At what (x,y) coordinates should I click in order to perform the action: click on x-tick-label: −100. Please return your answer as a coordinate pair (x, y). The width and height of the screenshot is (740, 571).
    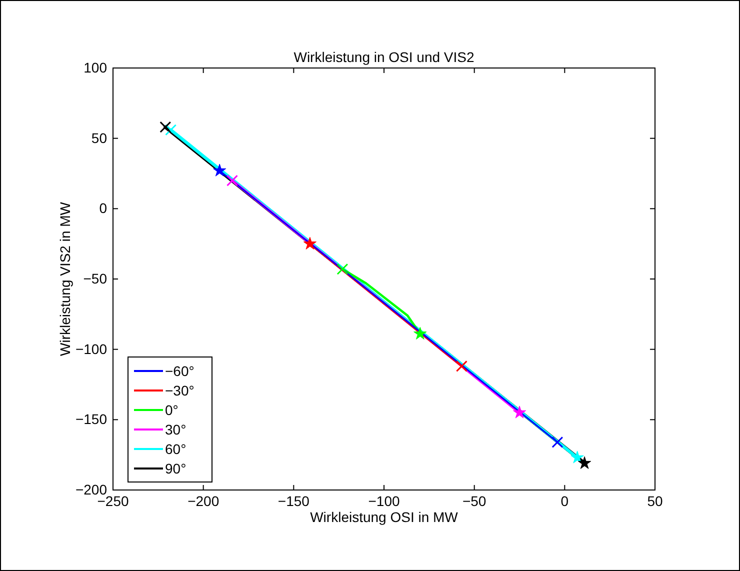
    Looking at the image, I should click on (384, 500).